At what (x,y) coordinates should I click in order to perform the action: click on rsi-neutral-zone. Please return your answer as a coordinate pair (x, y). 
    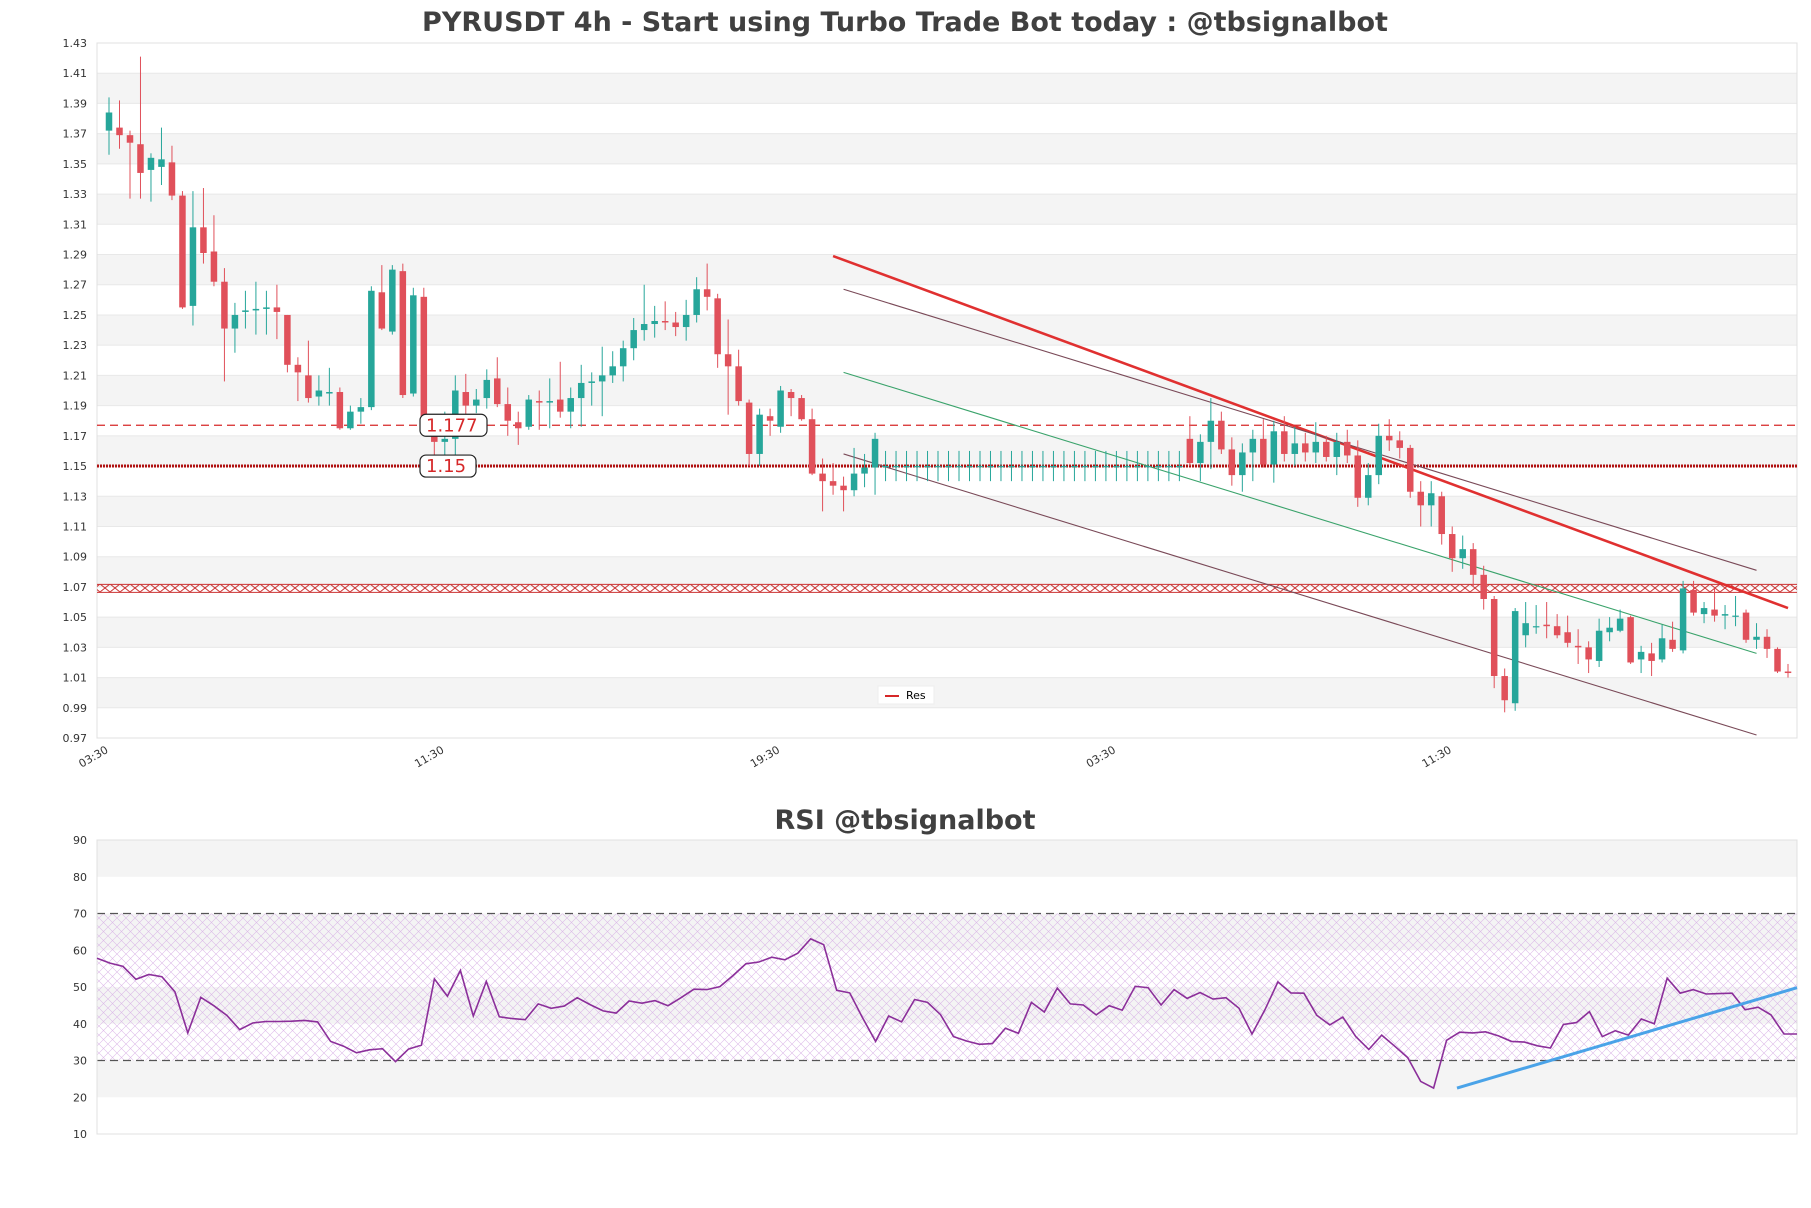
    Looking at the image, I should click on (947, 987).